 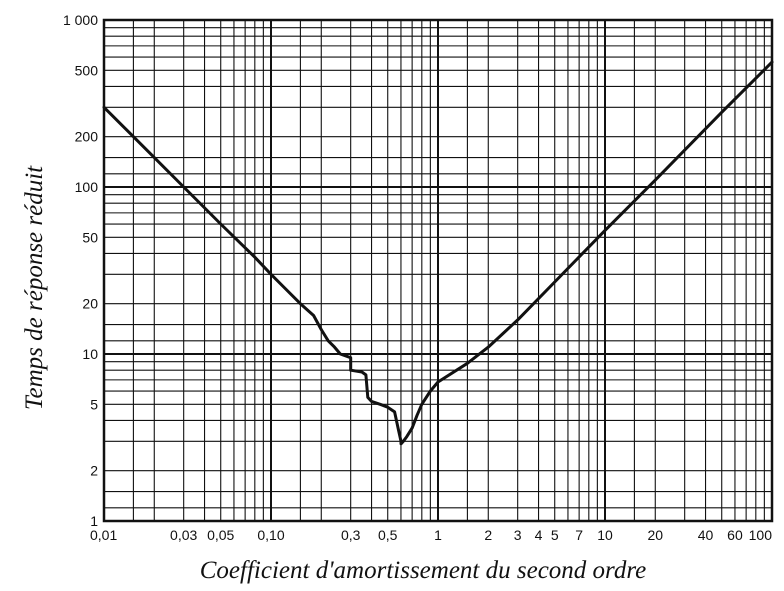 I want to click on x-tick-label: 0,05, so click(x=220, y=535).